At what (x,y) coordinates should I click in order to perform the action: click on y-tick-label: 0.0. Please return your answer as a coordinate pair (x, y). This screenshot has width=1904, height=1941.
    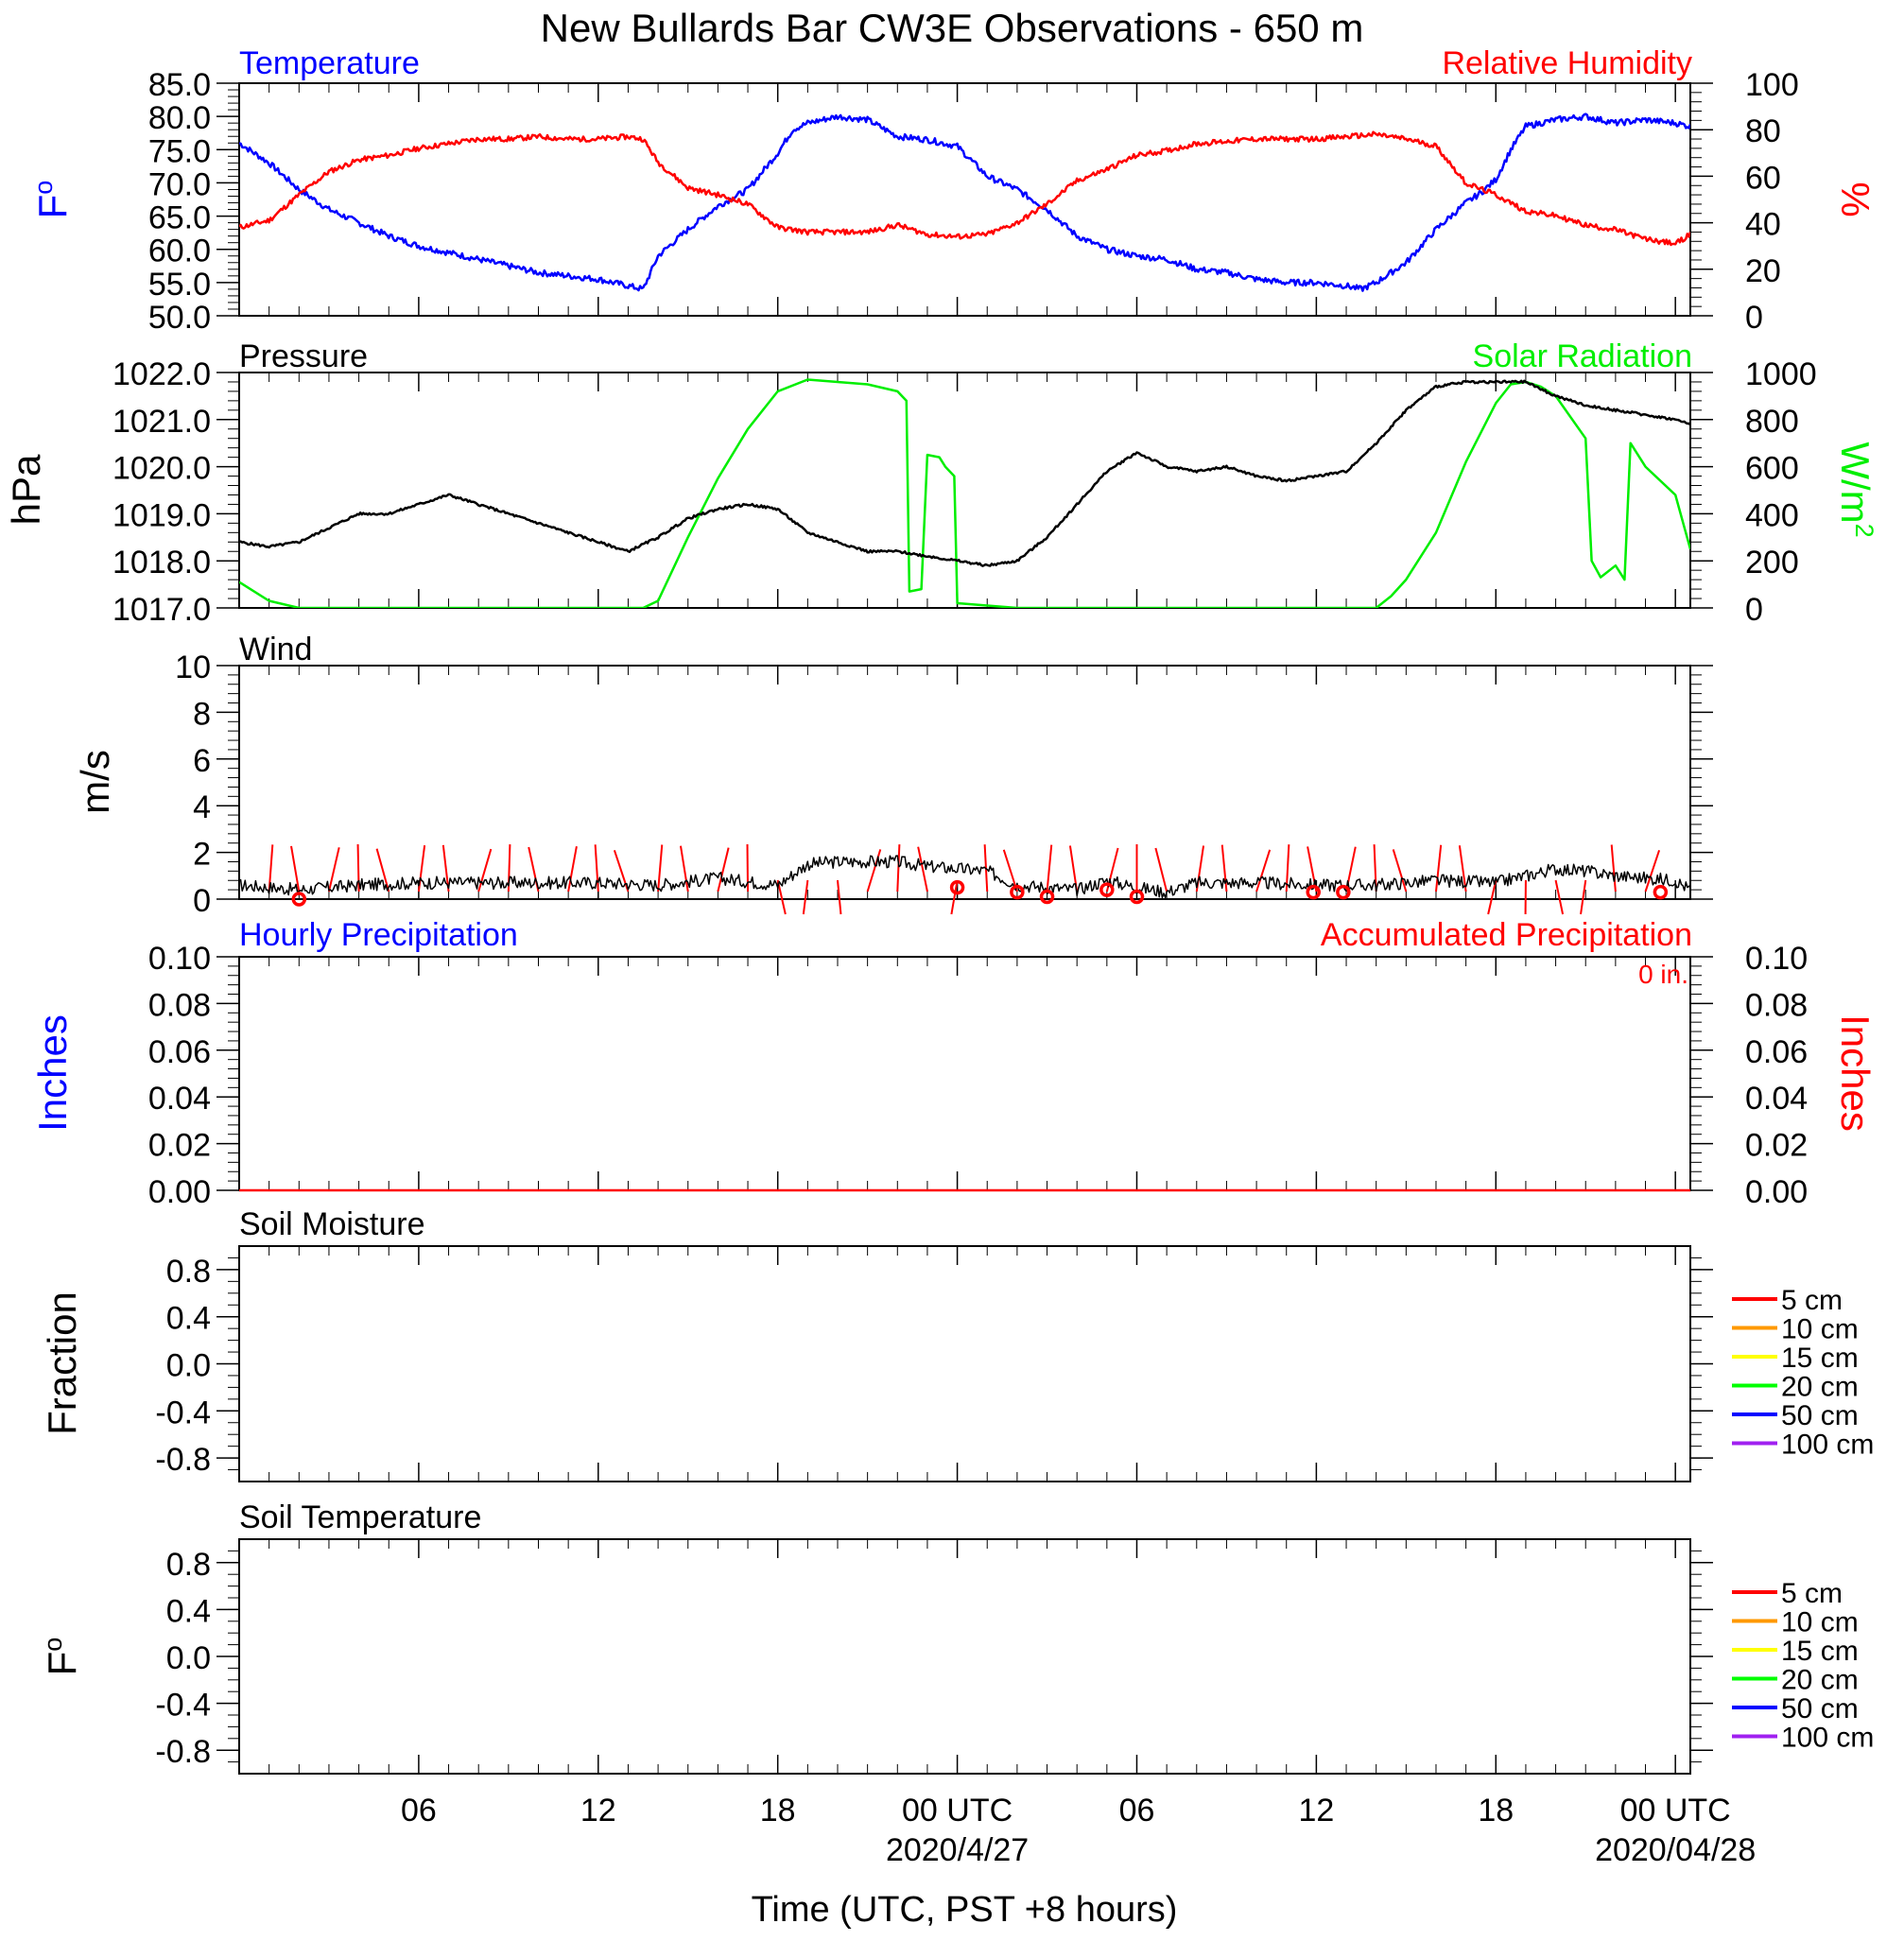
    Looking at the image, I should click on (188, 1658).